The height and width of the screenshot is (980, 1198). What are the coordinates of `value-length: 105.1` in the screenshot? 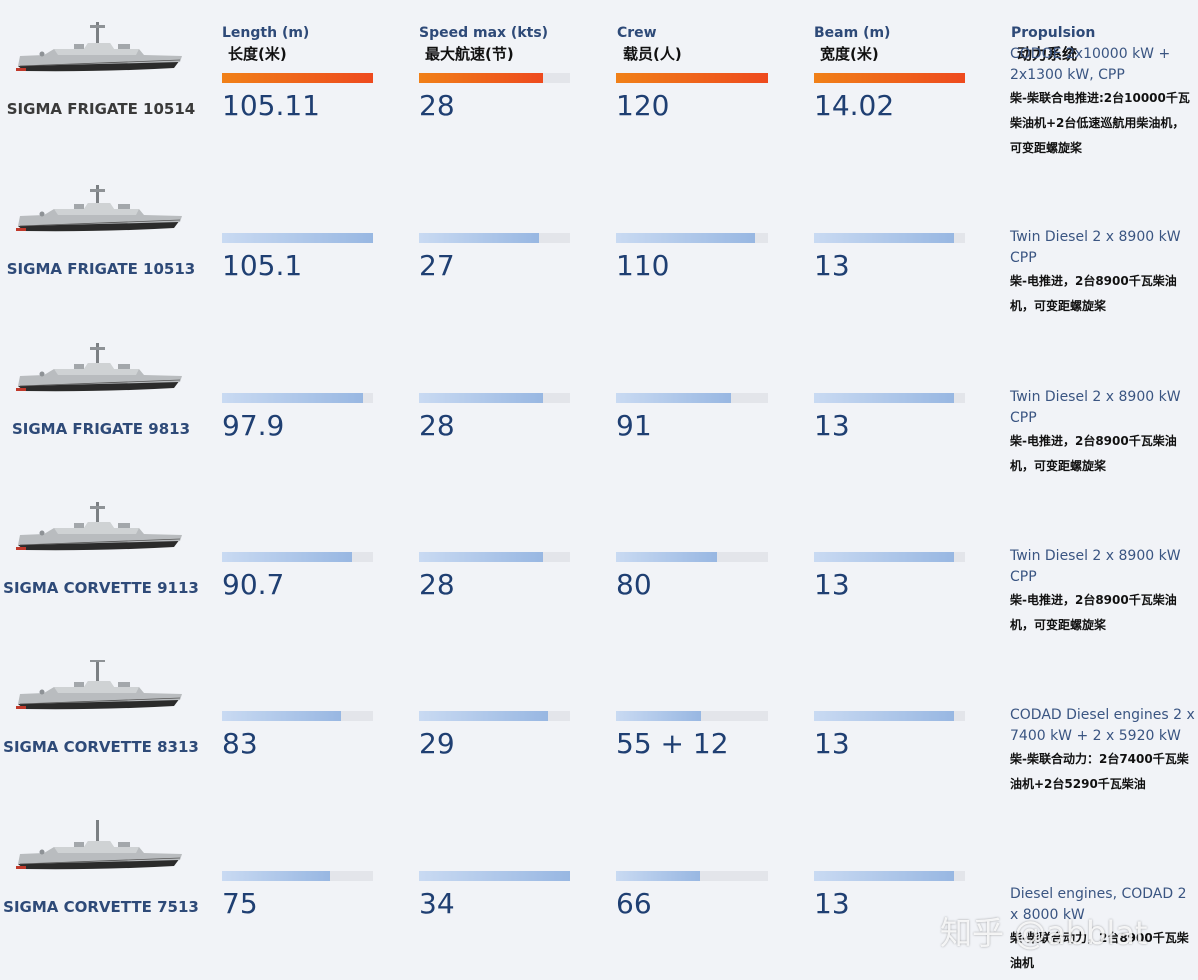 It's located at (262, 265).